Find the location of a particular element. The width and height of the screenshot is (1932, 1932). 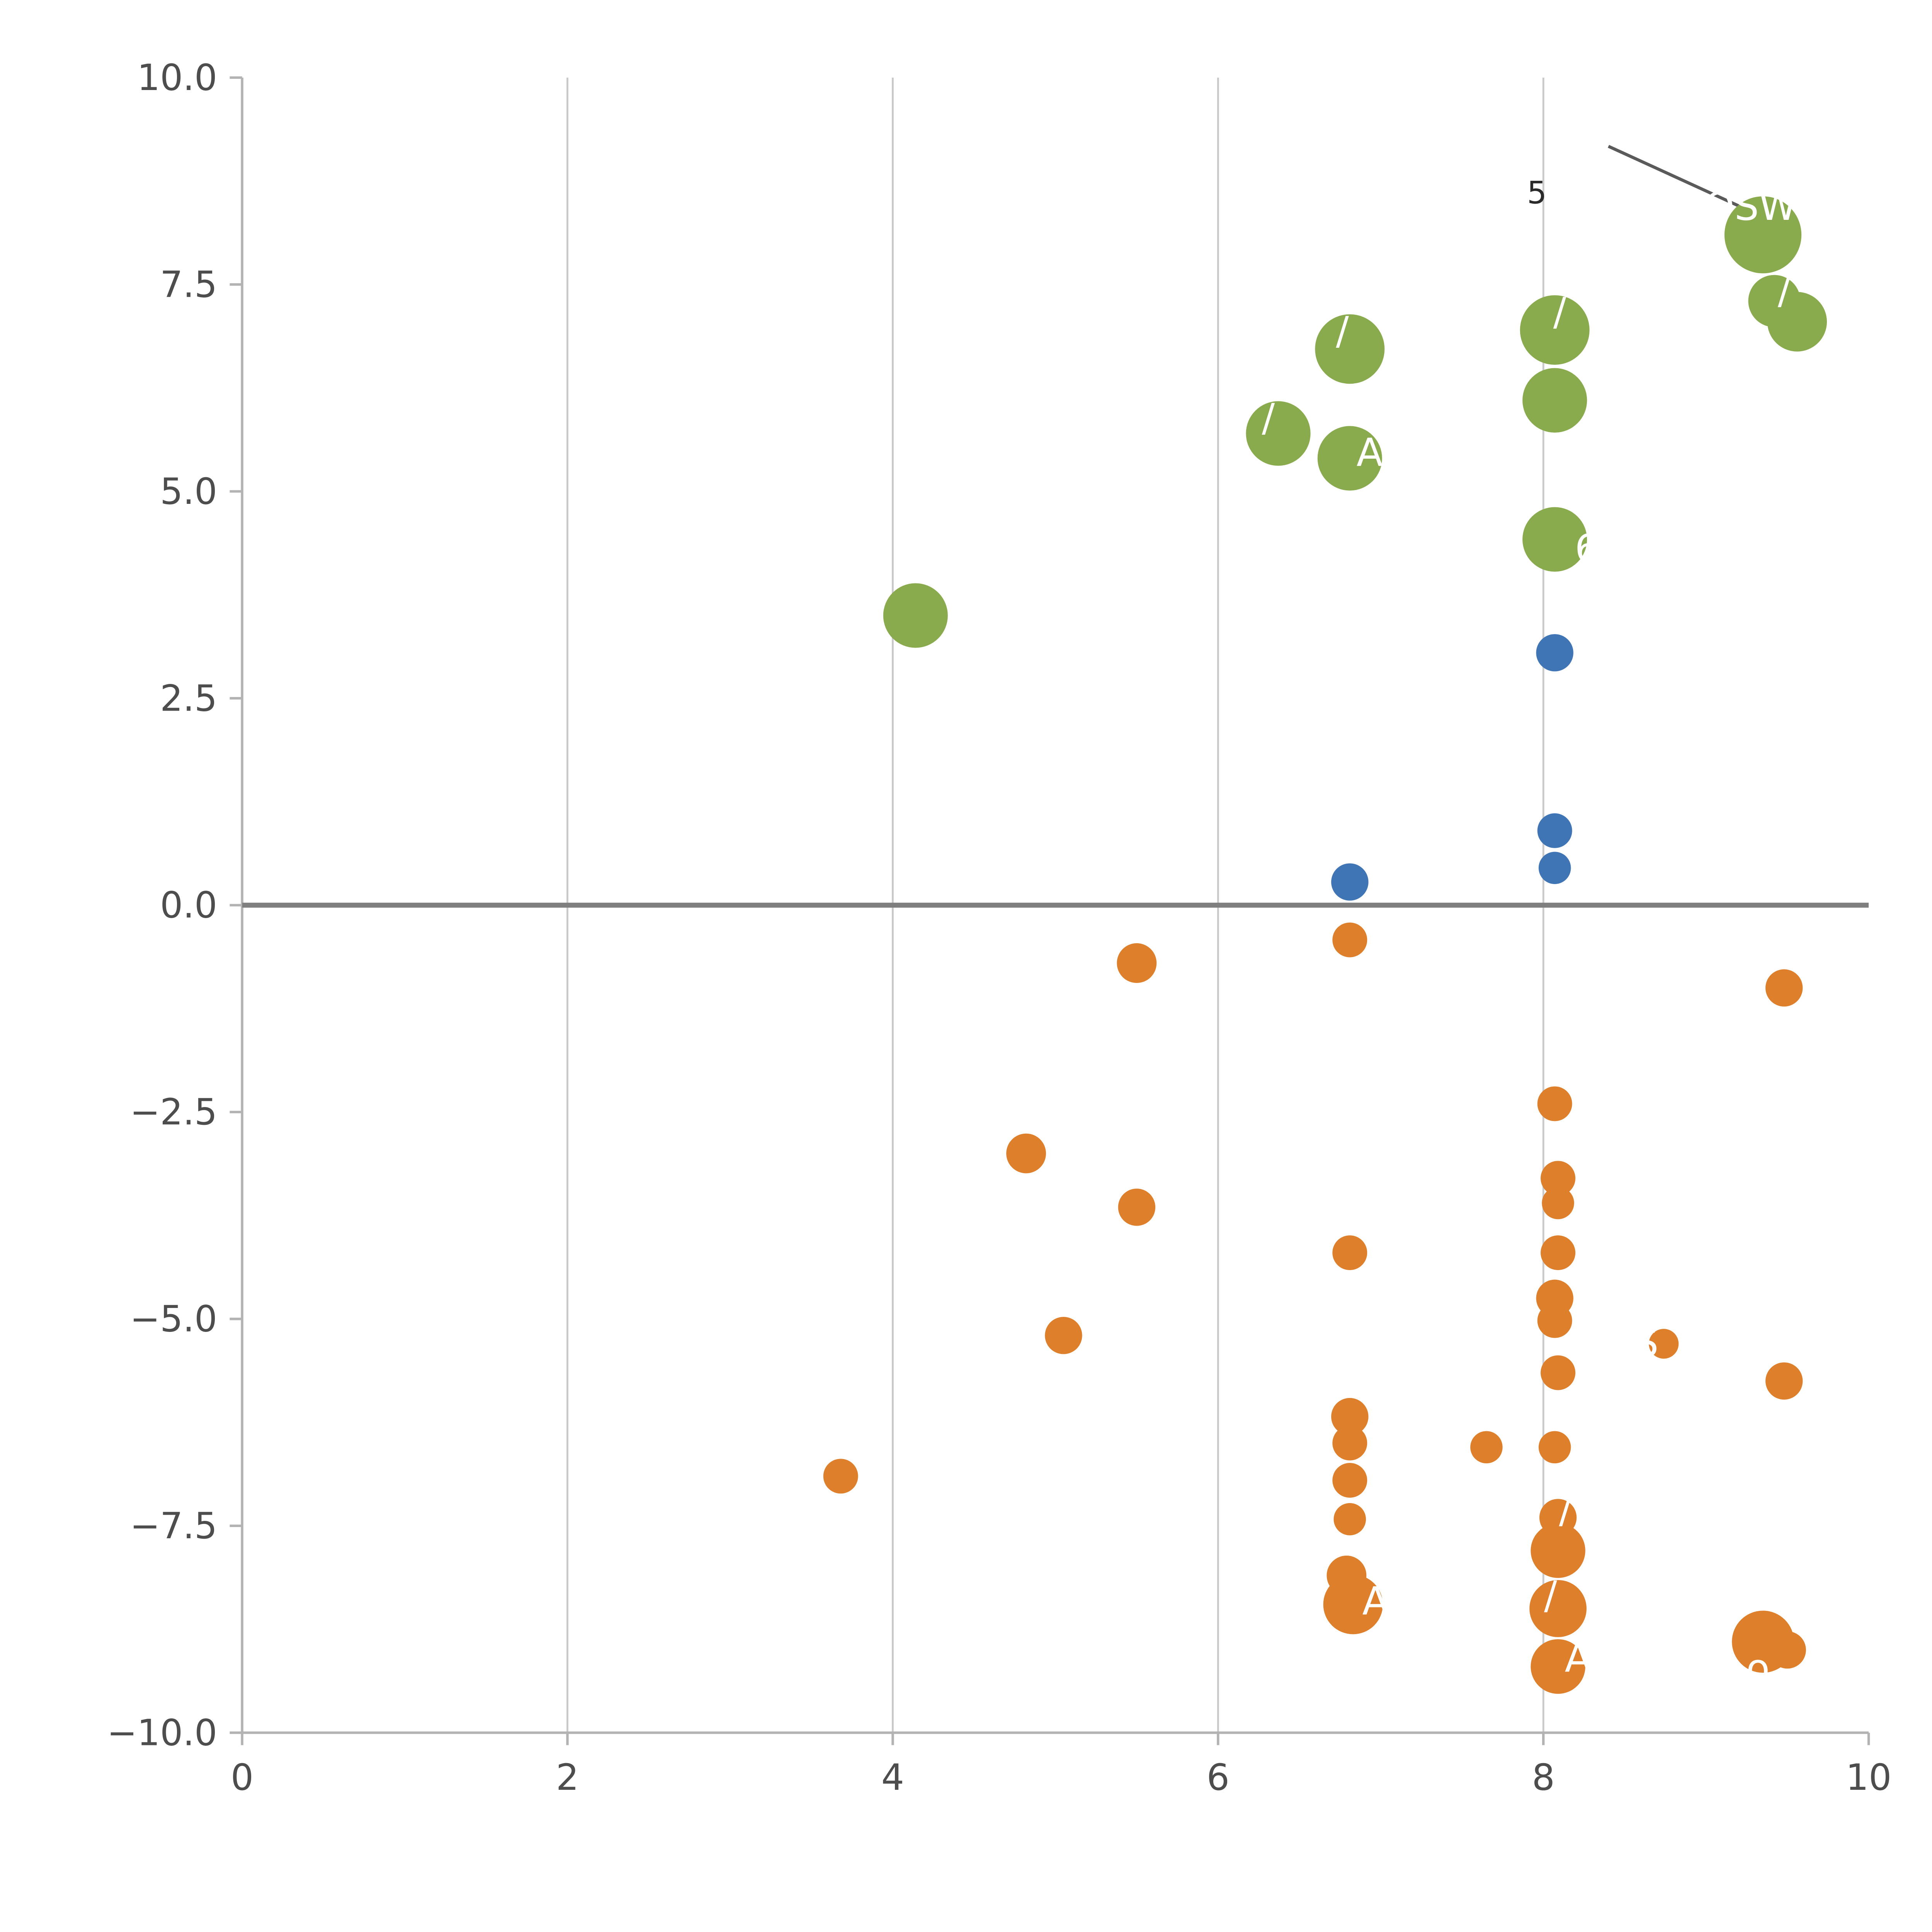

x-tick-label: 10 is located at coordinates (1869, 1778).